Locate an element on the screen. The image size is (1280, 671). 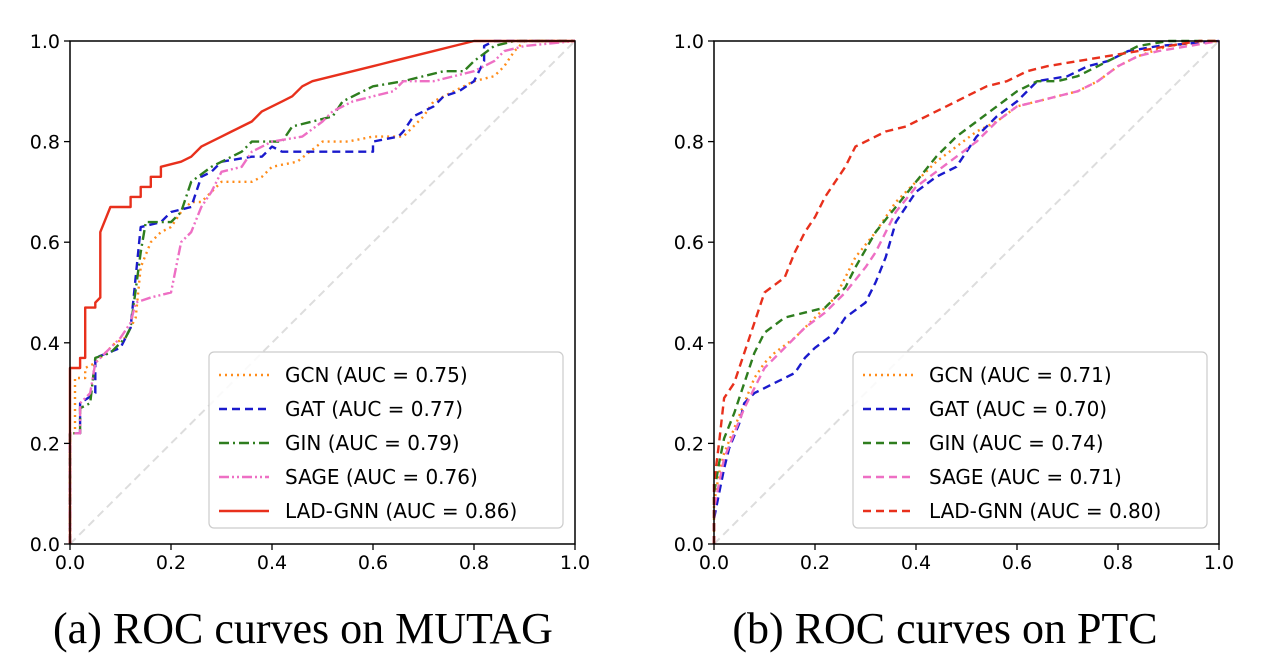
legend-label: SAGE (AUC = 0.71) is located at coordinates (1025, 477).